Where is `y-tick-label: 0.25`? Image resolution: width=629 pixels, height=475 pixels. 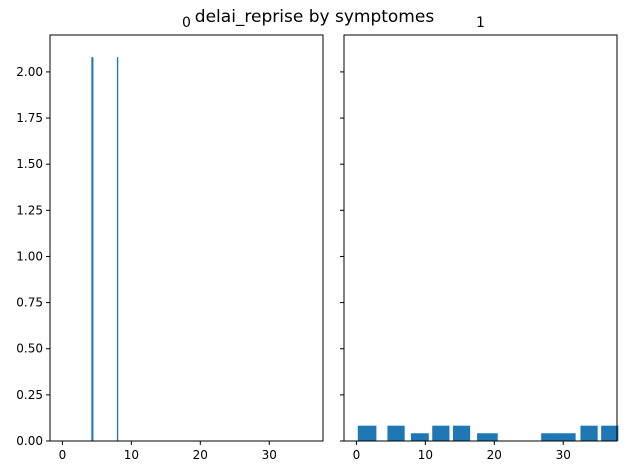 y-tick-label: 0.25 is located at coordinates (29, 395).